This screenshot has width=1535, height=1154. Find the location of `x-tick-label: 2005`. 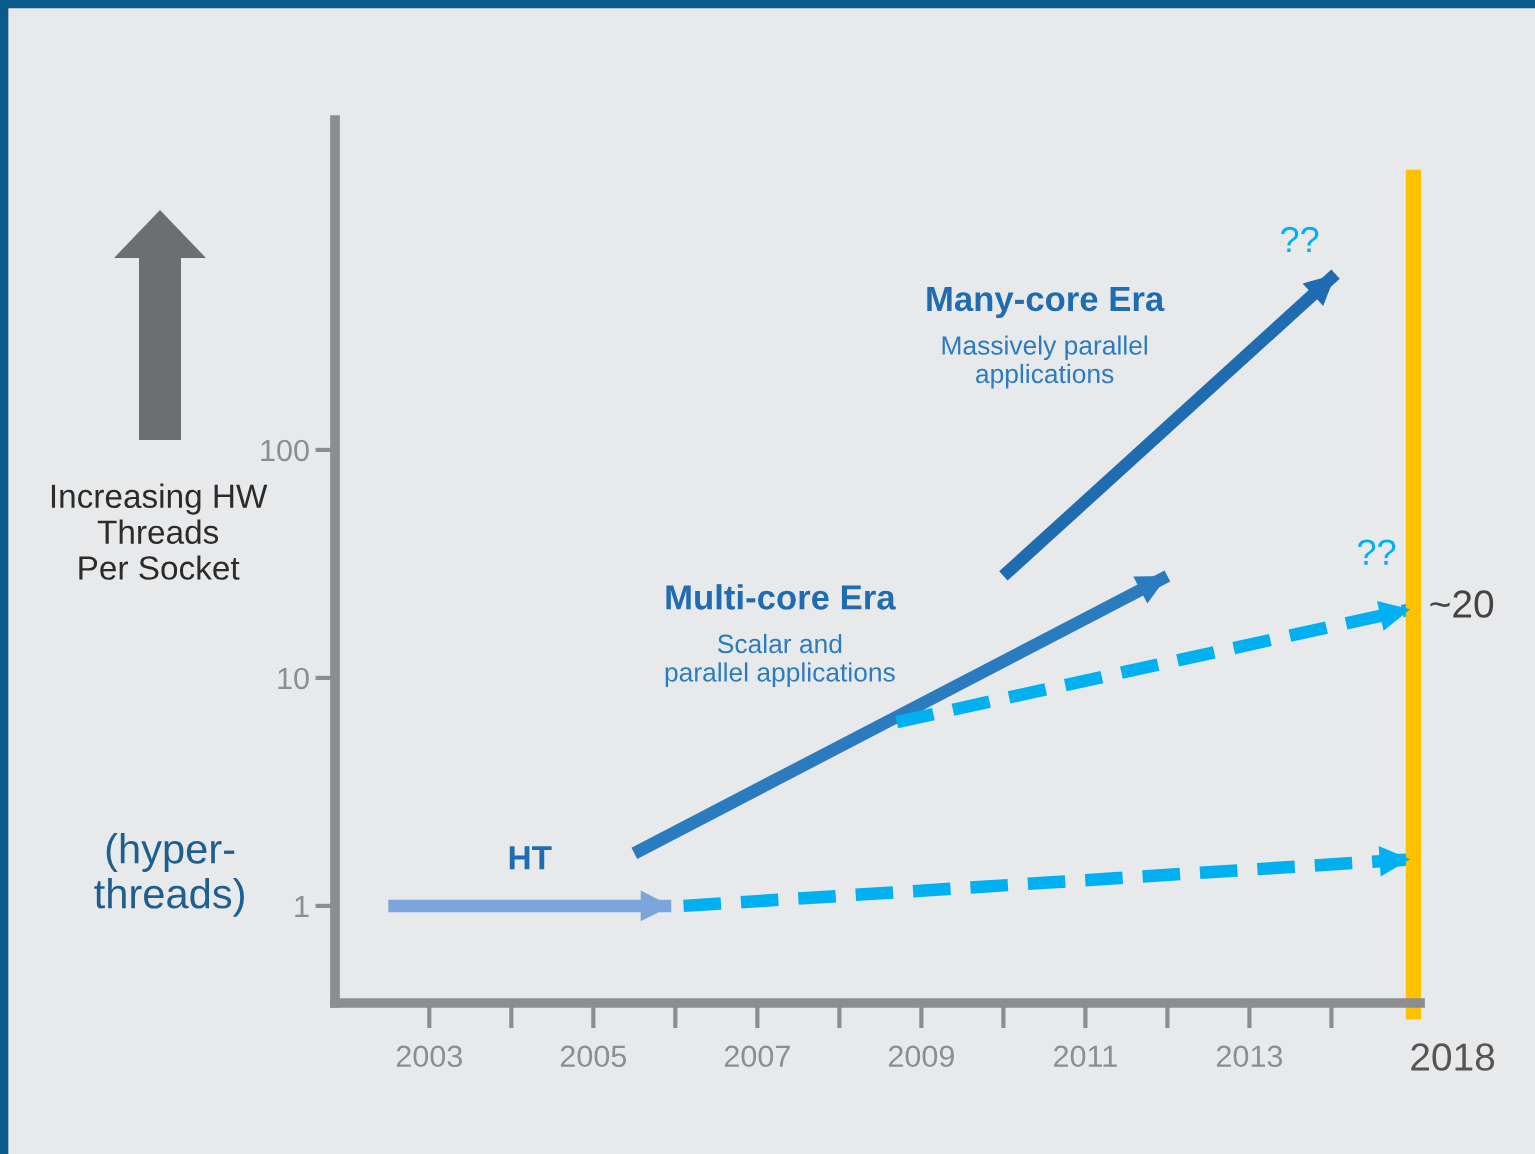

x-tick-label: 2005 is located at coordinates (593, 1056).